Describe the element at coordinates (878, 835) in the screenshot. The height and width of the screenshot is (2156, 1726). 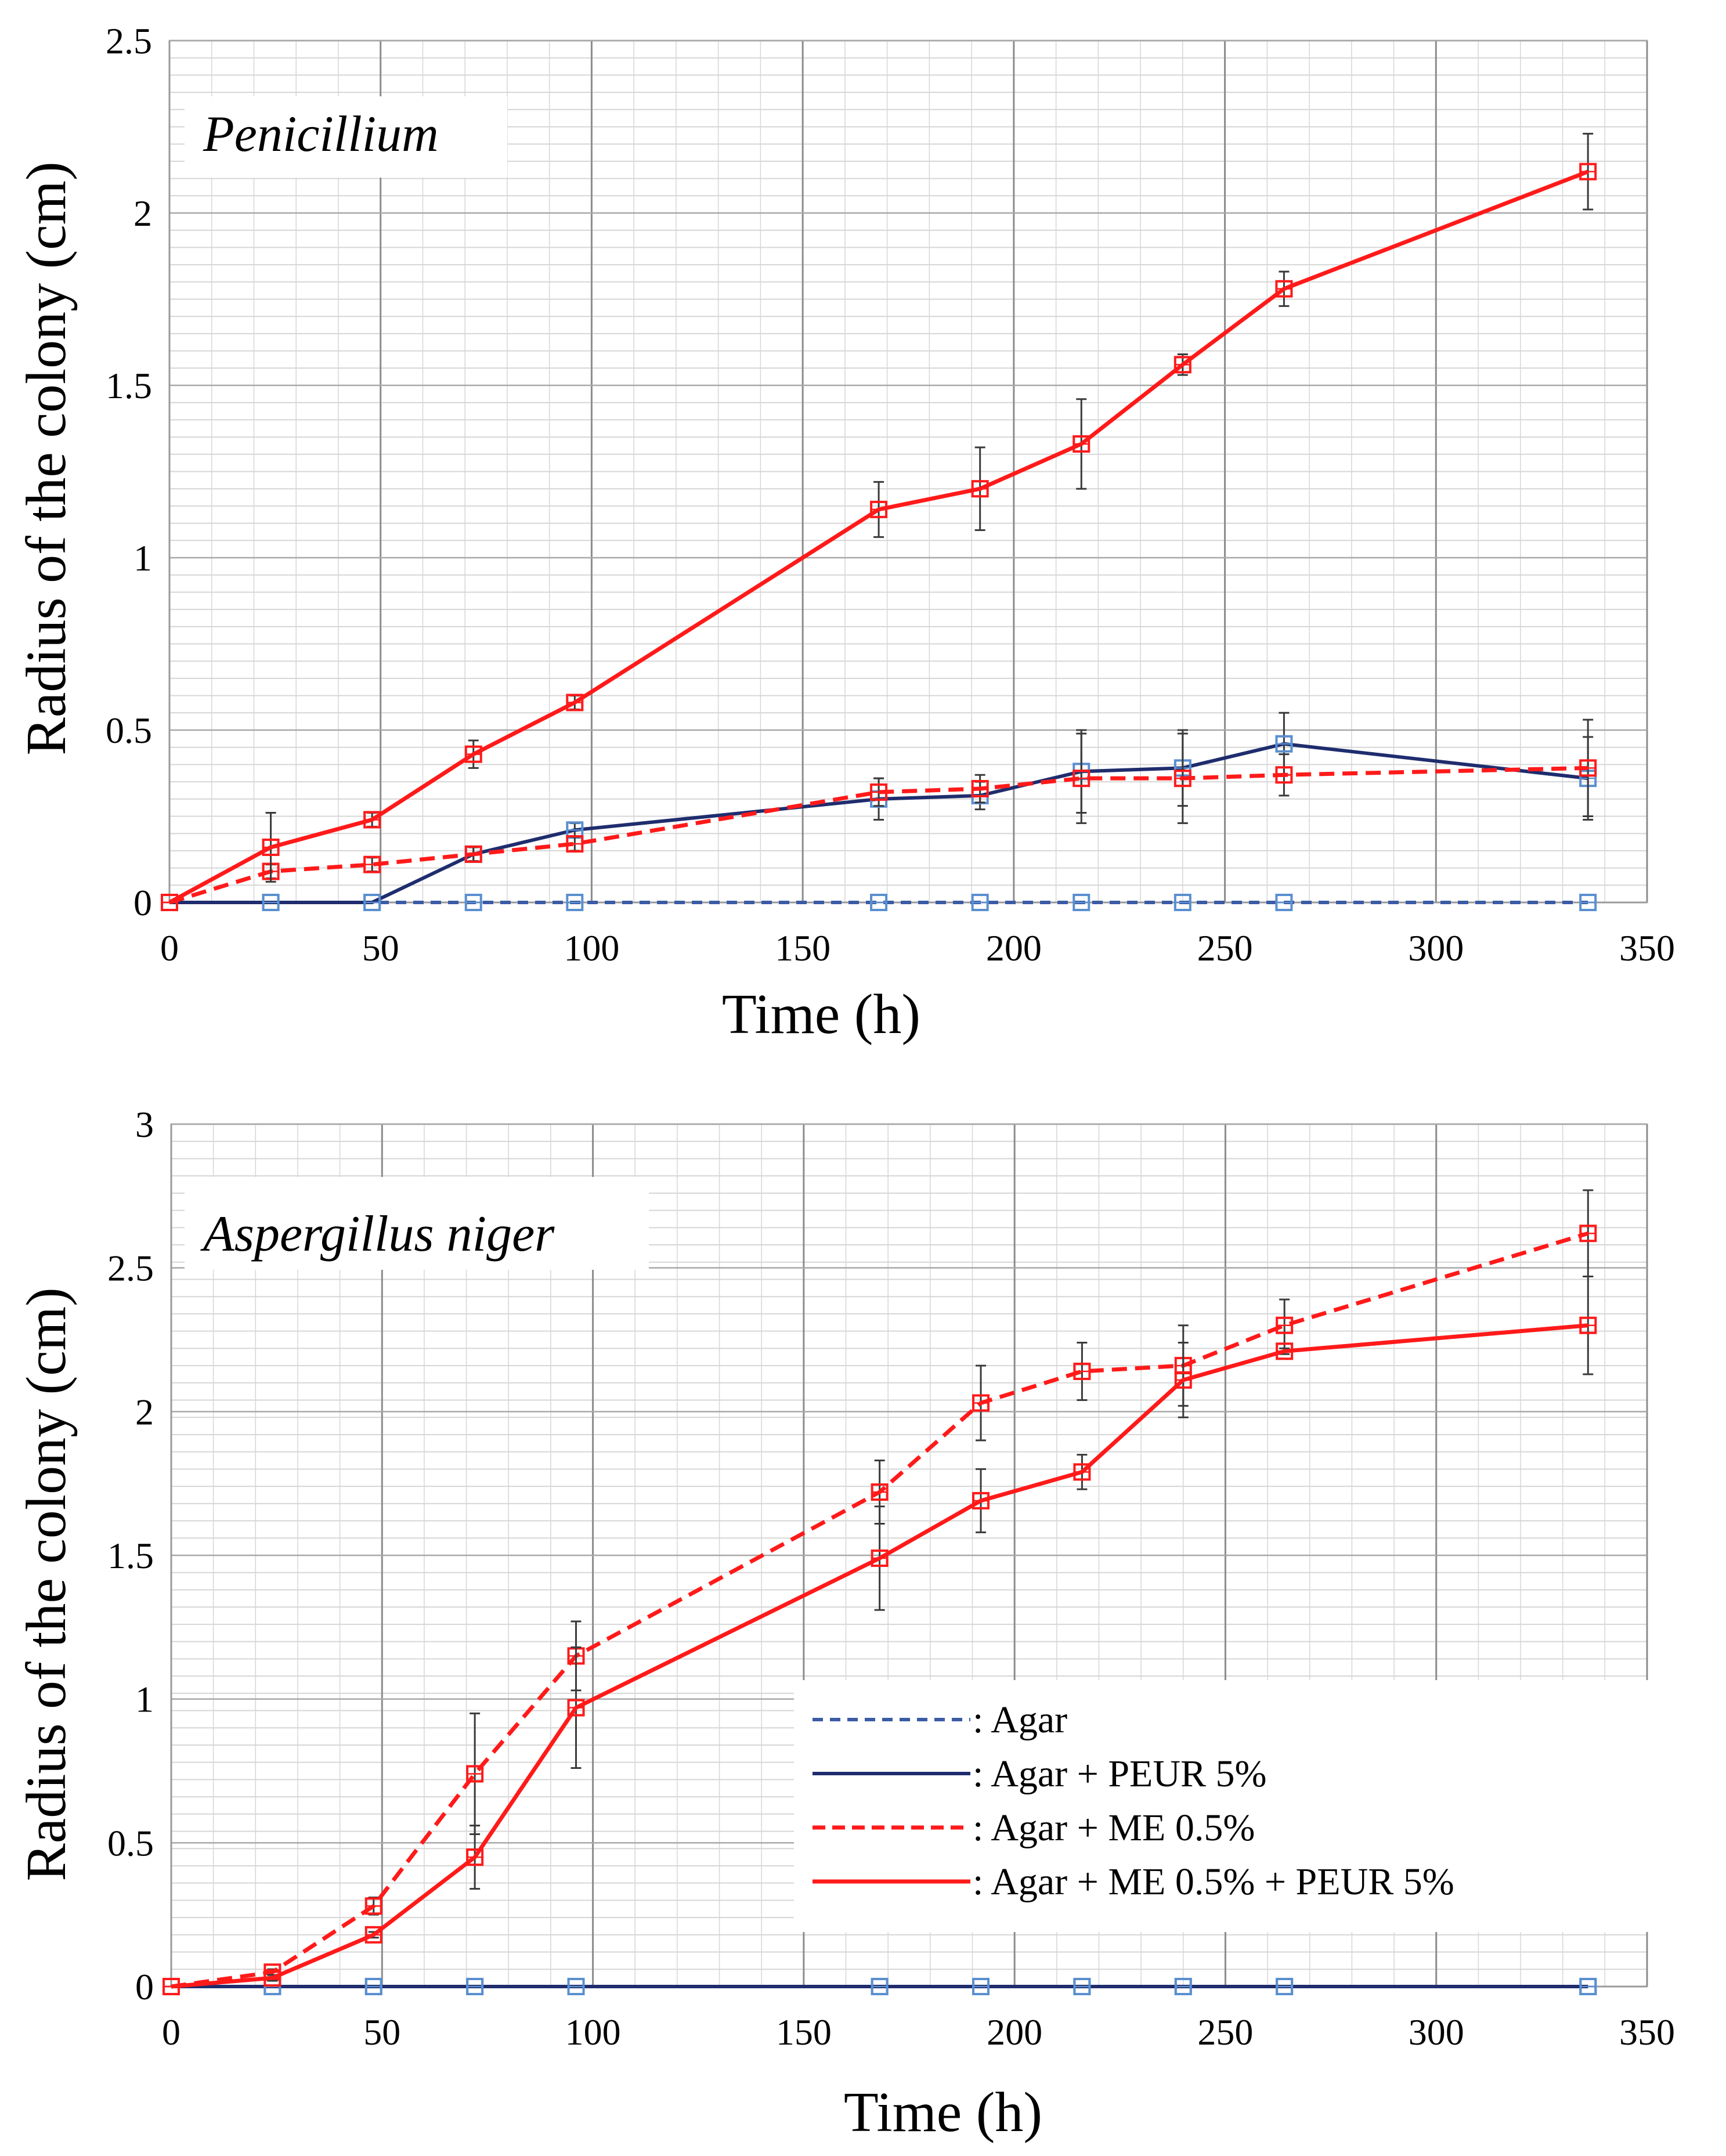
I see `series-line` at that location.